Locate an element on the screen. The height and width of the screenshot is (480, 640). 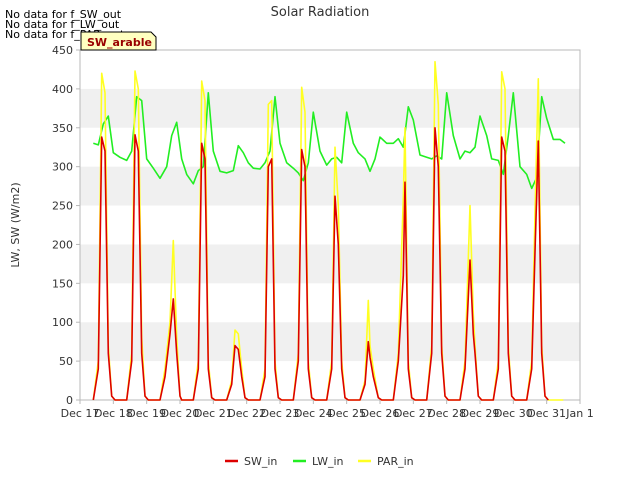
x-tick-label: Dec 24 is located at coordinates (313, 413).